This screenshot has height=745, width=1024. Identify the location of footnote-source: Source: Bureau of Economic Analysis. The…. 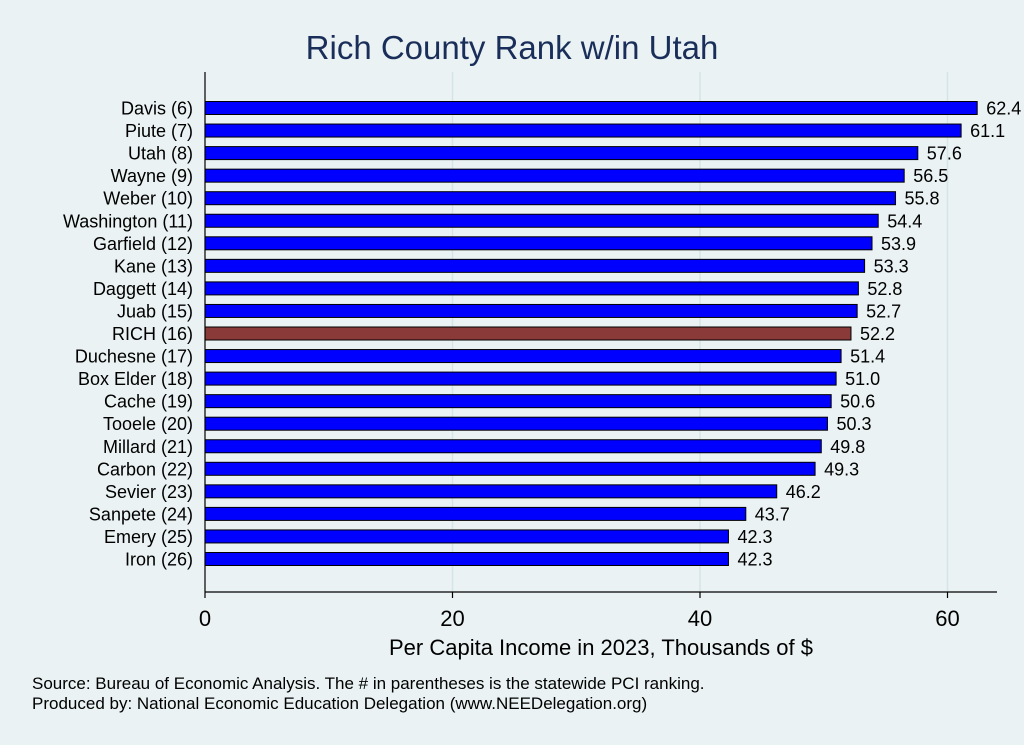
(368, 683).